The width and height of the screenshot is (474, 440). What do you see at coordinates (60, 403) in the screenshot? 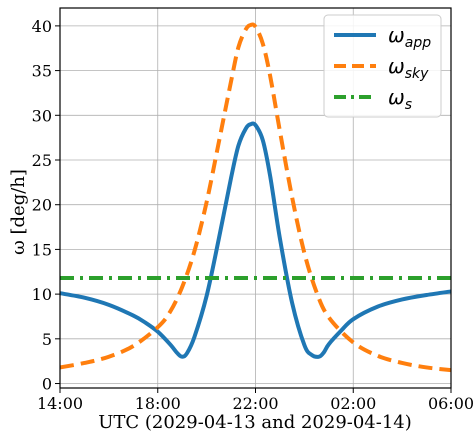
I see `x-tick-label: 14:00` at bounding box center [60, 403].